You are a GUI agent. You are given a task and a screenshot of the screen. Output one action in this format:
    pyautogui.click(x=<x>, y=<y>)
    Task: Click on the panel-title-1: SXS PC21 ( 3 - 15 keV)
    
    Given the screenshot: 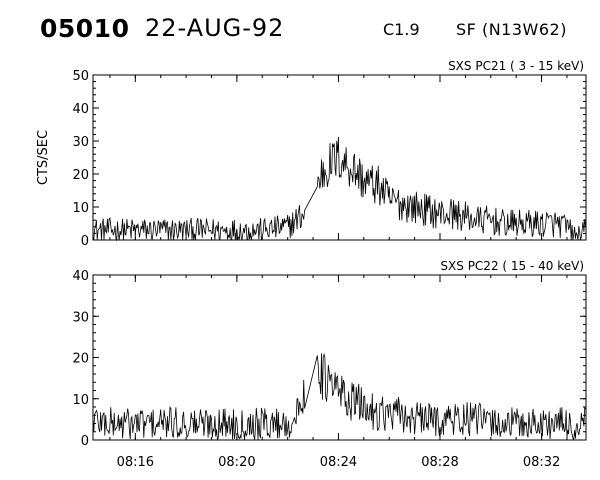 What is the action you would take?
    pyautogui.click(x=516, y=66)
    